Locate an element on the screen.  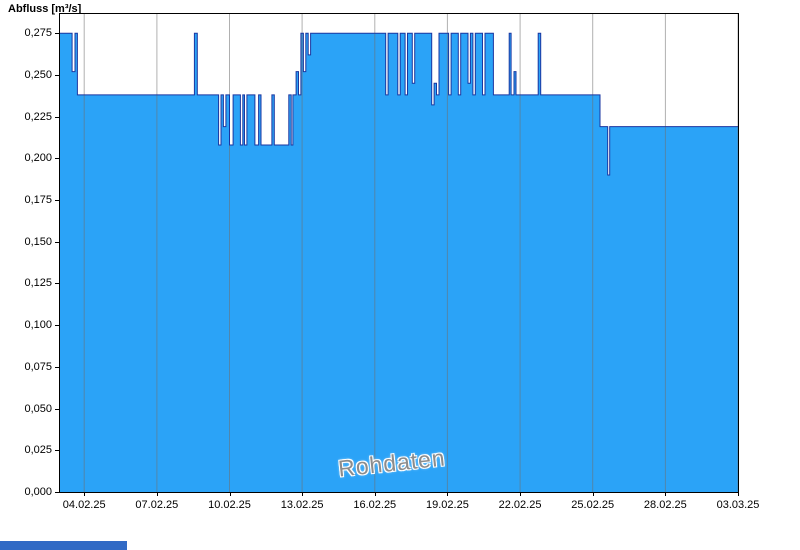
y-tick-label: 0,025 is located at coordinates (38, 450).